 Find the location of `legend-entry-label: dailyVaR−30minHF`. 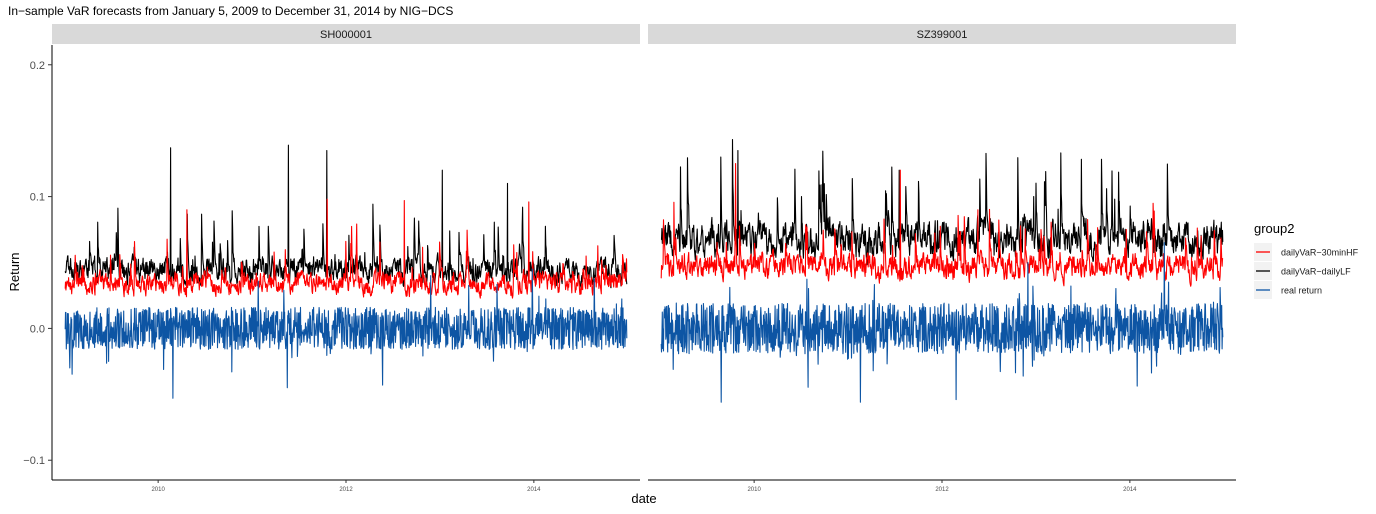

legend-entry-label: dailyVaR−30minHF is located at coordinates (1320, 253).